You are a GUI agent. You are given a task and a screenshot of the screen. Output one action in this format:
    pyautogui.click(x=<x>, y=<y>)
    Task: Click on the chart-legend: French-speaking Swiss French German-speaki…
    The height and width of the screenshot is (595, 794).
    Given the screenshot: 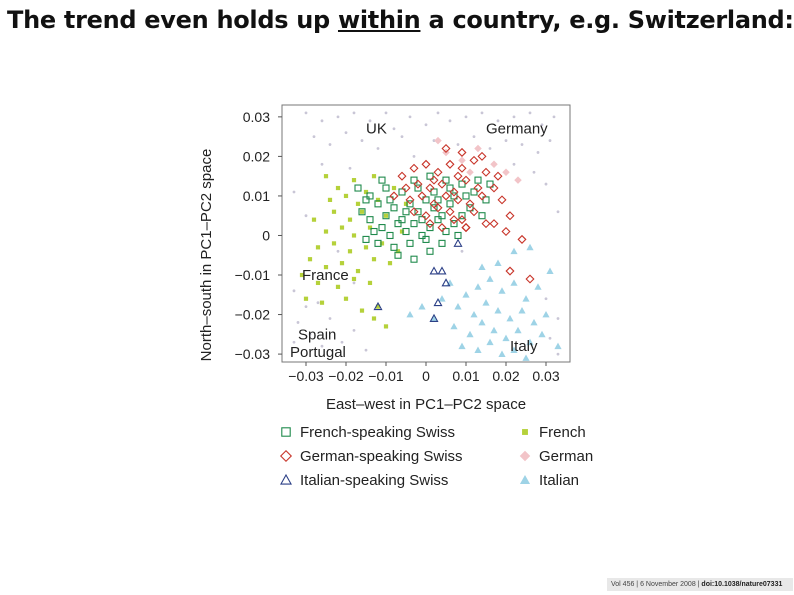 What is the action you would take?
    pyautogui.click(x=436, y=456)
    